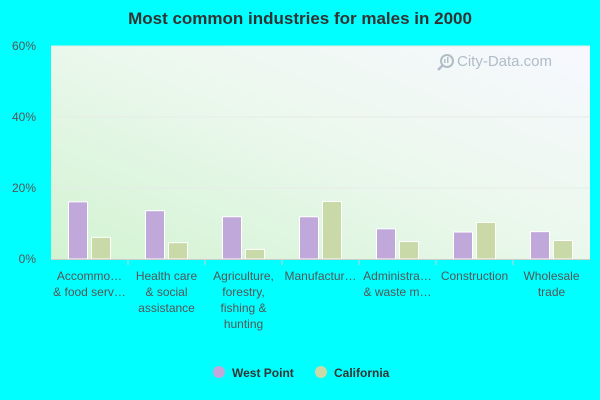 This screenshot has width=600, height=400. What do you see at coordinates (504, 61) in the screenshot?
I see `watermark-text: City-Data.com` at bounding box center [504, 61].